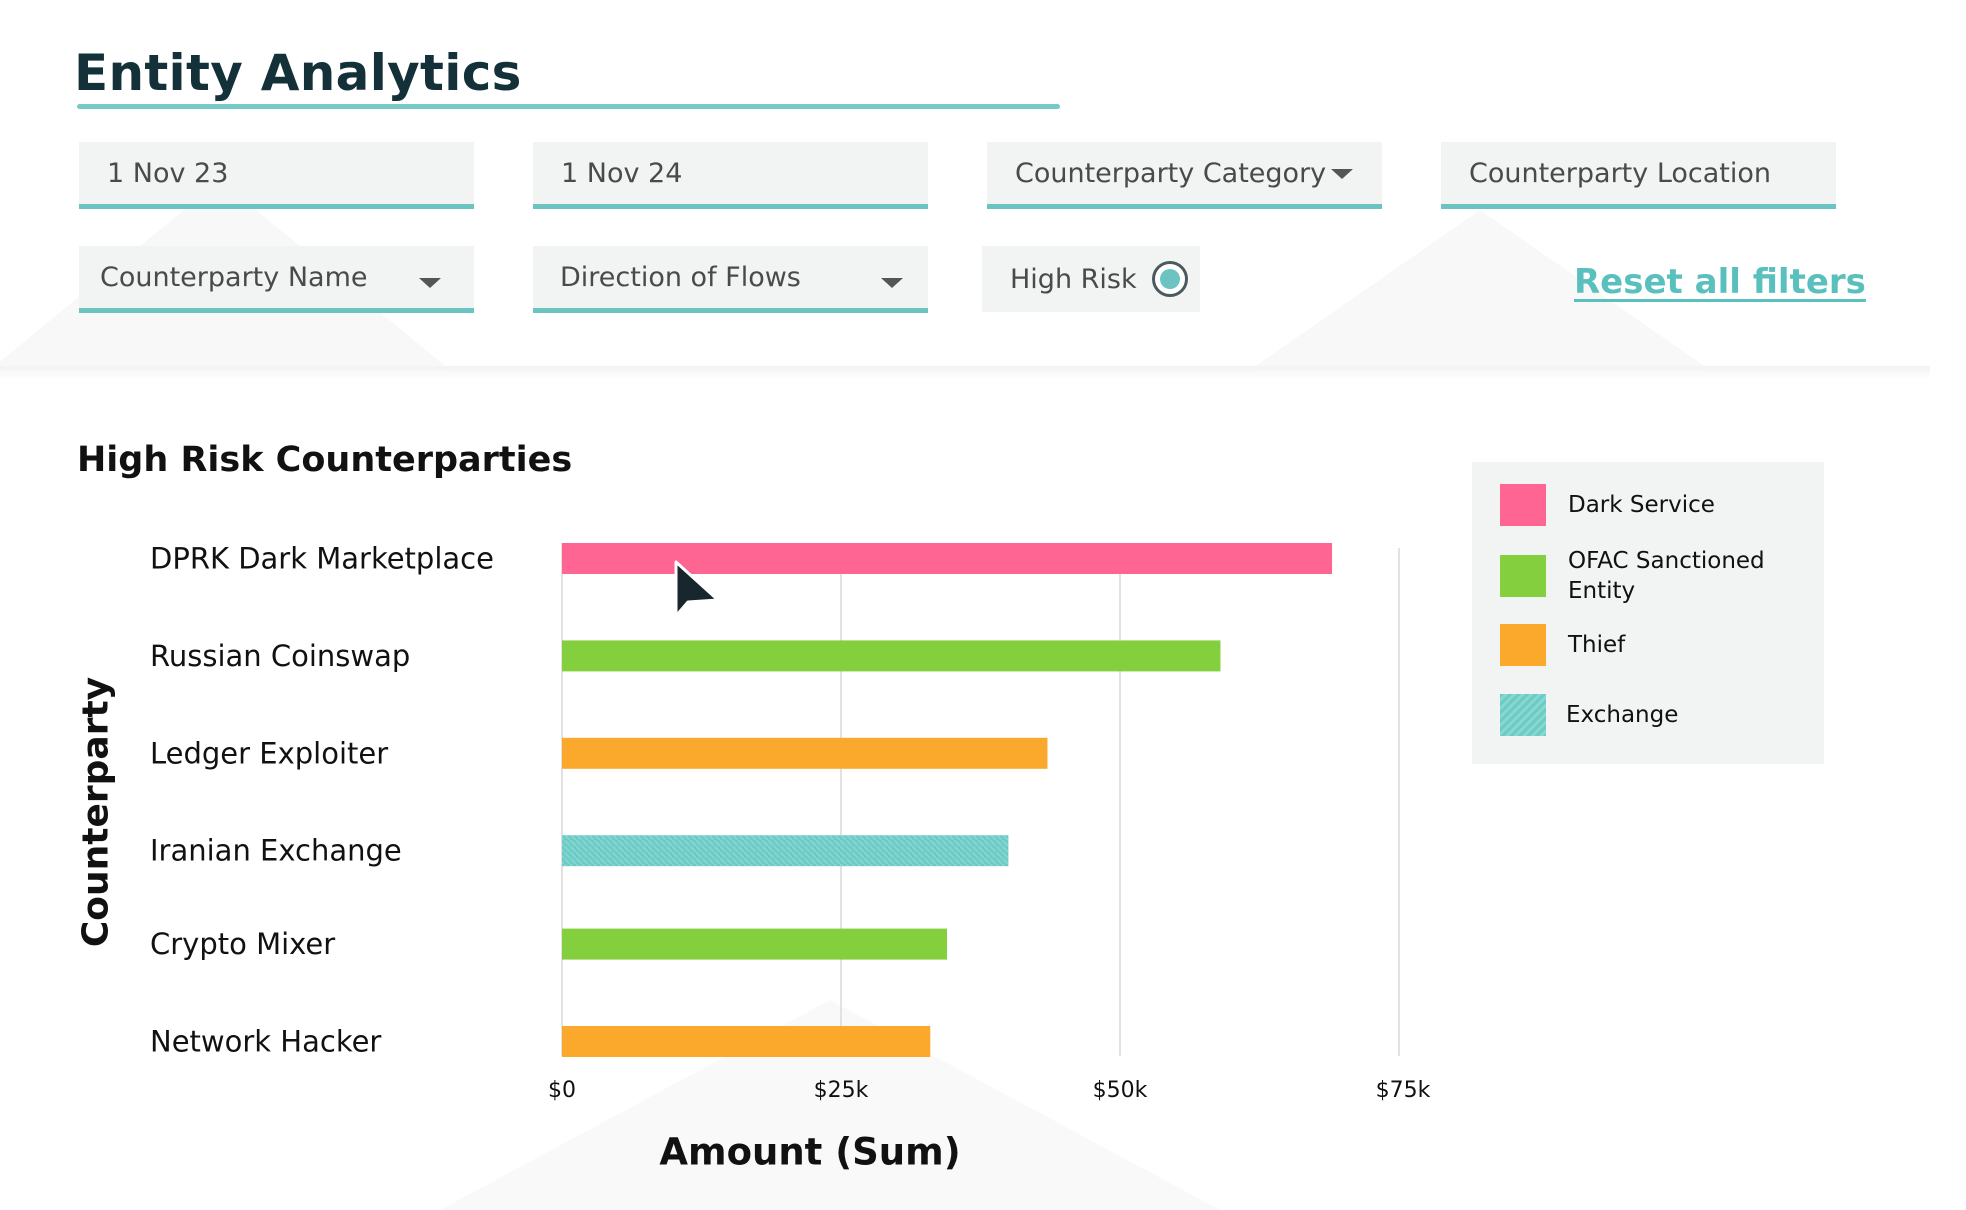 The height and width of the screenshot is (1210, 1966). I want to click on end-date-value: 1 Nov 24, so click(622, 173).